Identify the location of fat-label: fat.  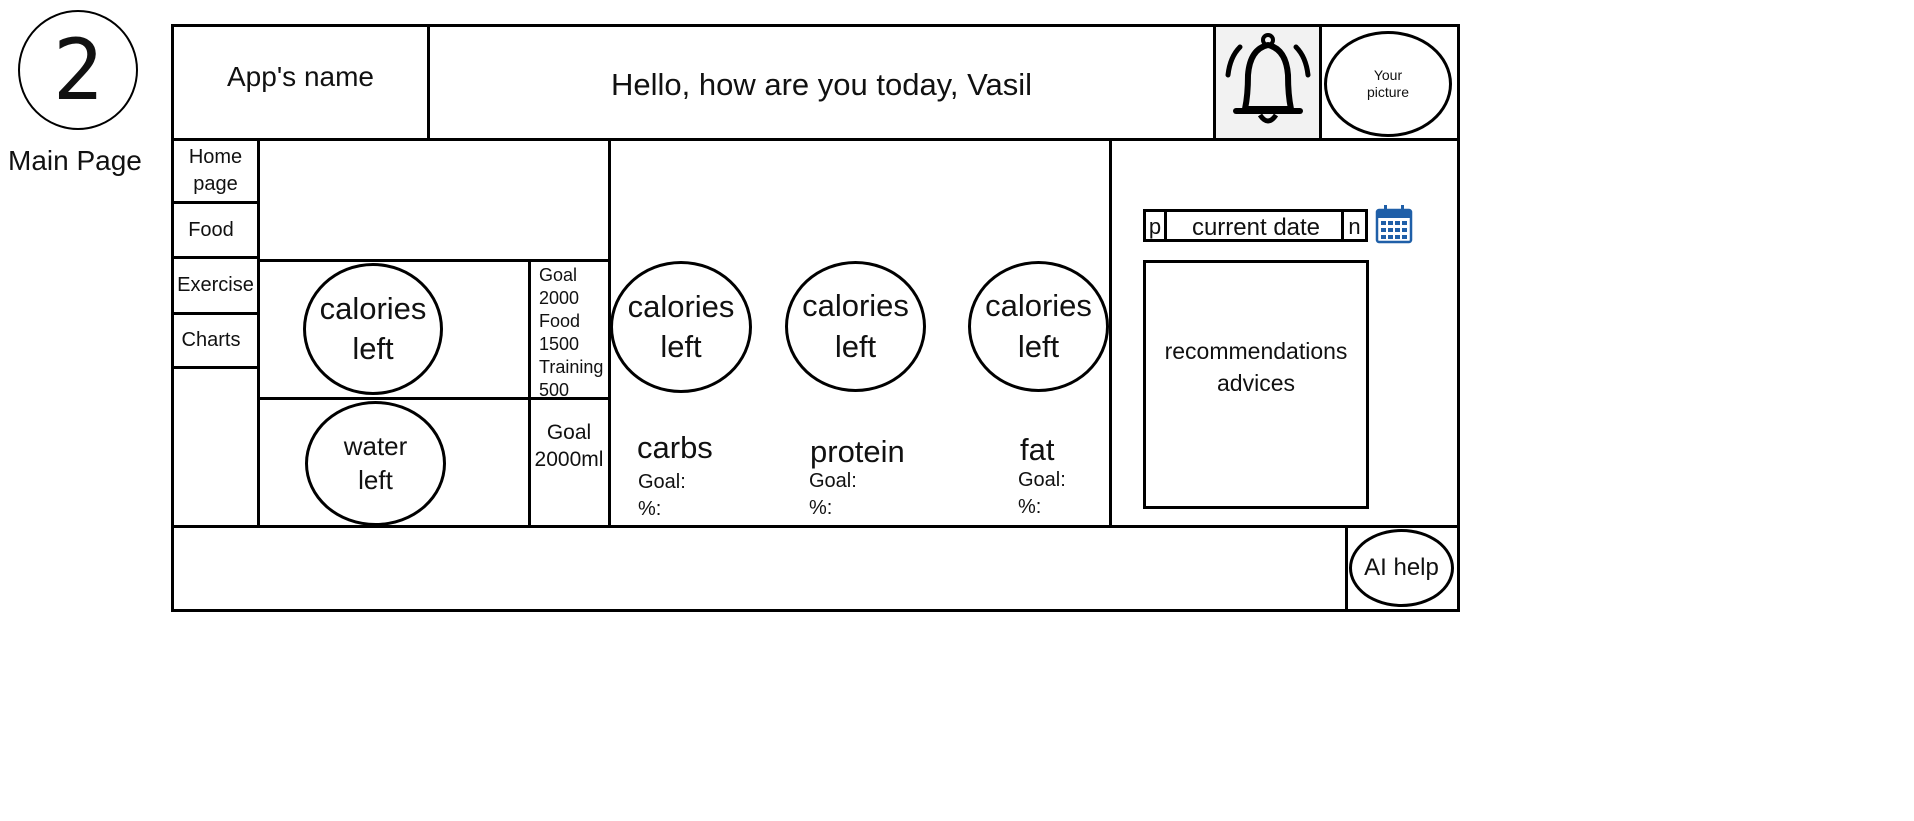
(1037, 449).